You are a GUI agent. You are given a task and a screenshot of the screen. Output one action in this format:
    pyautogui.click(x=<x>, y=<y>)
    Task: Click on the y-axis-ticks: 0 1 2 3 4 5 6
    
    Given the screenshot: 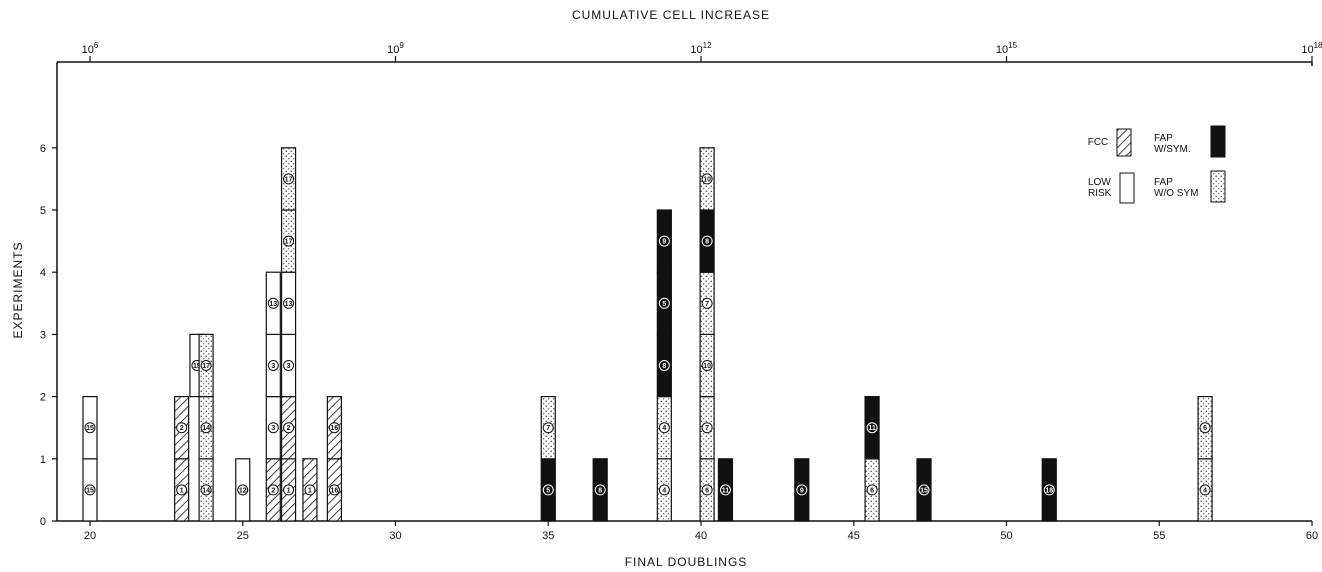 What is the action you would take?
    pyautogui.click(x=48, y=335)
    